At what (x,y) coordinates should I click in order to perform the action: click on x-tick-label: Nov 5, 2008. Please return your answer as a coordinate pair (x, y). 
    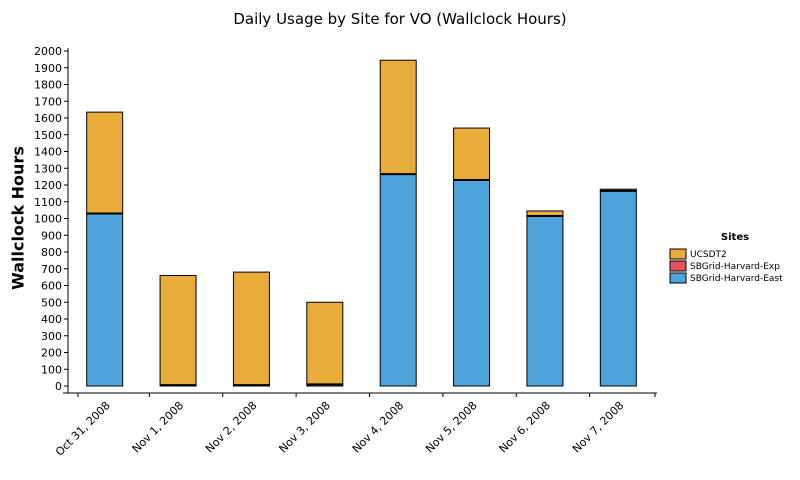
    Looking at the image, I should click on (451, 427).